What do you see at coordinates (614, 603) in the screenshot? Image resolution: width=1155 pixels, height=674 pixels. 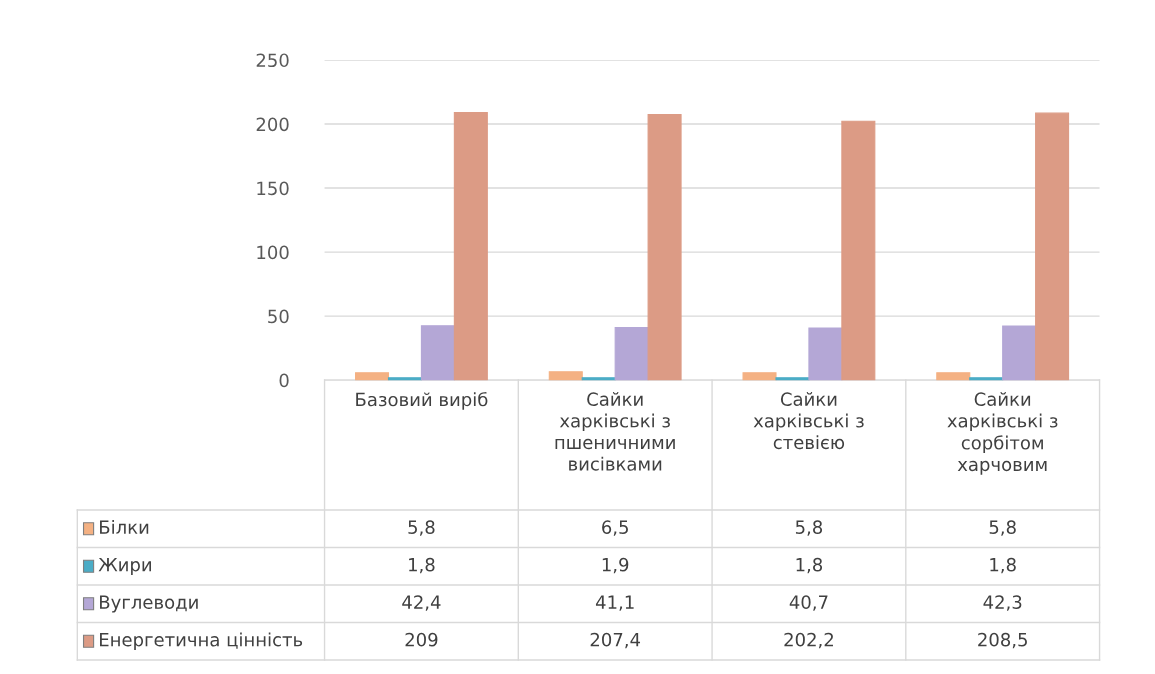 I see `data-label: 41,1` at bounding box center [614, 603].